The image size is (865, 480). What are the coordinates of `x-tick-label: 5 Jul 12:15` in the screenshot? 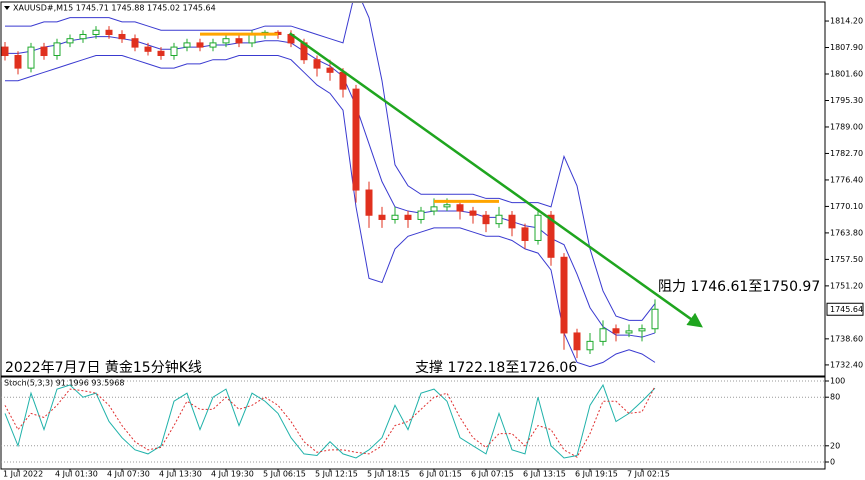 It's located at (336, 474).